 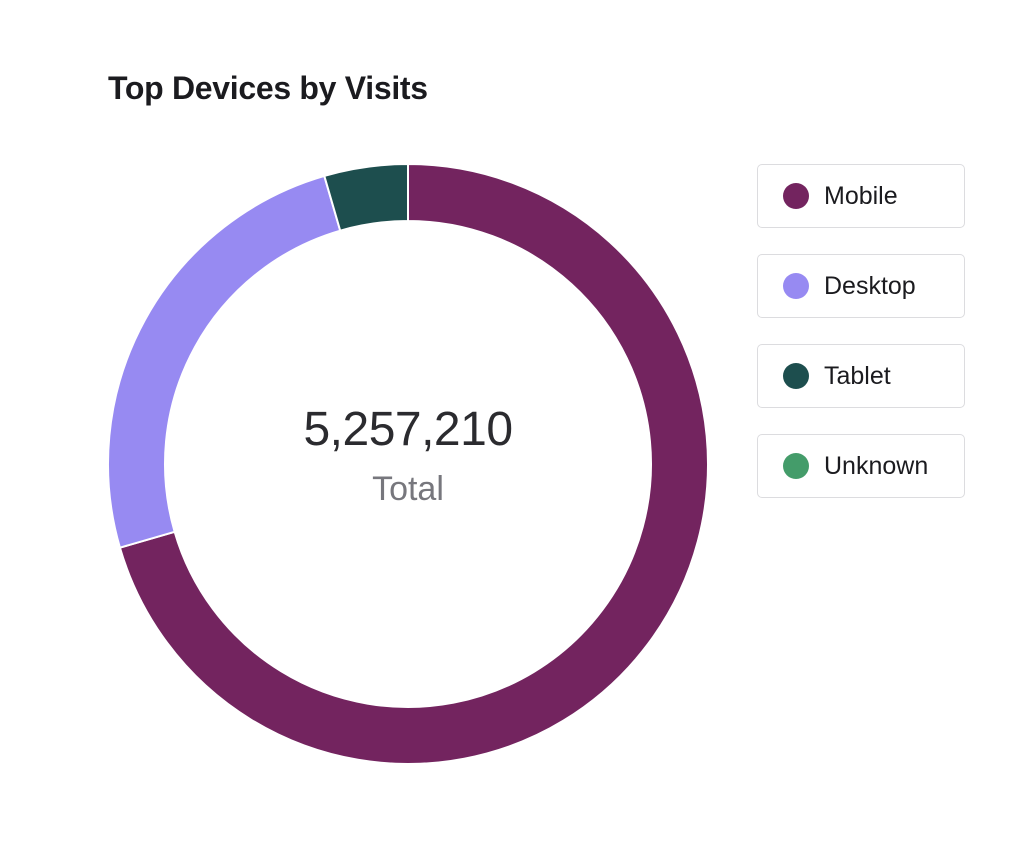 I want to click on donut-slice-tablet, so click(x=366, y=197).